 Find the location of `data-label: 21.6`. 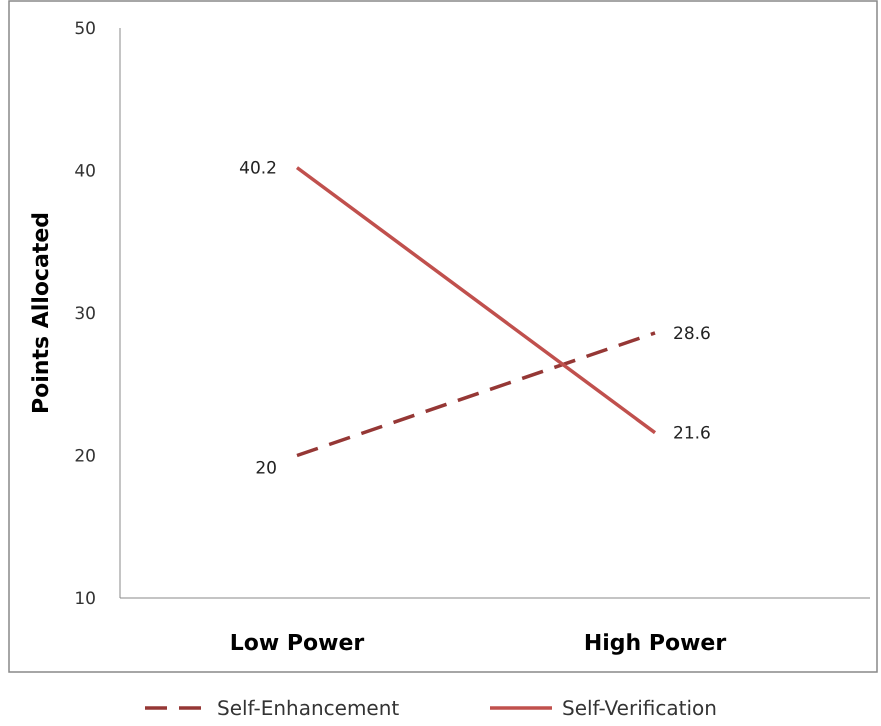

data-label: 21.6 is located at coordinates (692, 434).